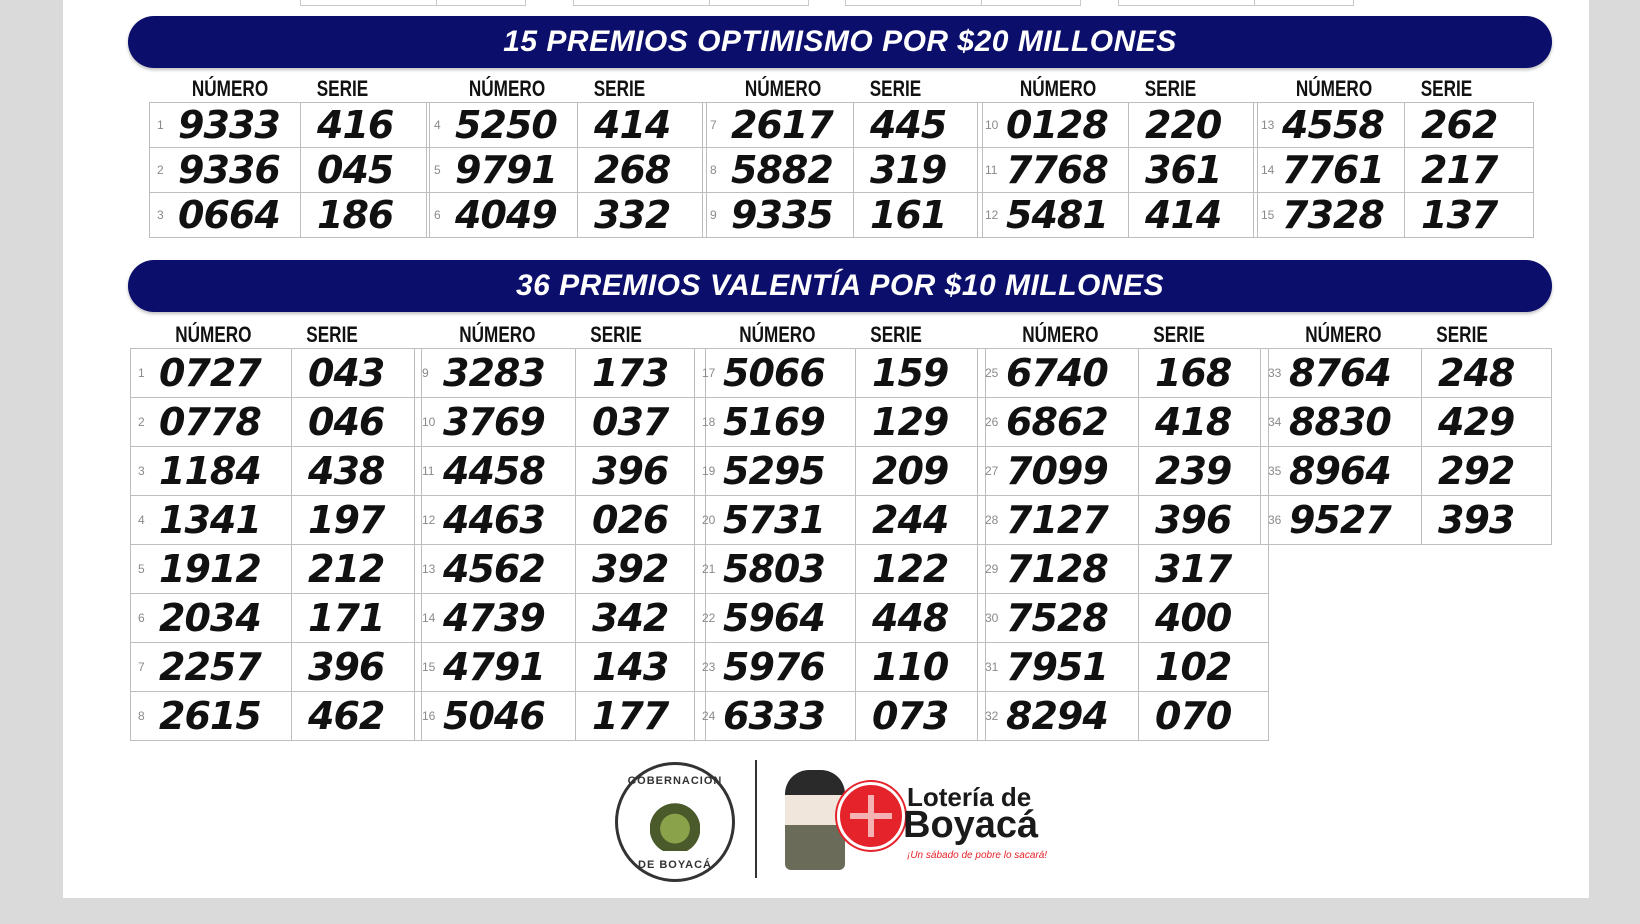  What do you see at coordinates (709, 667) in the screenshot?
I see `row-index: 23` at bounding box center [709, 667].